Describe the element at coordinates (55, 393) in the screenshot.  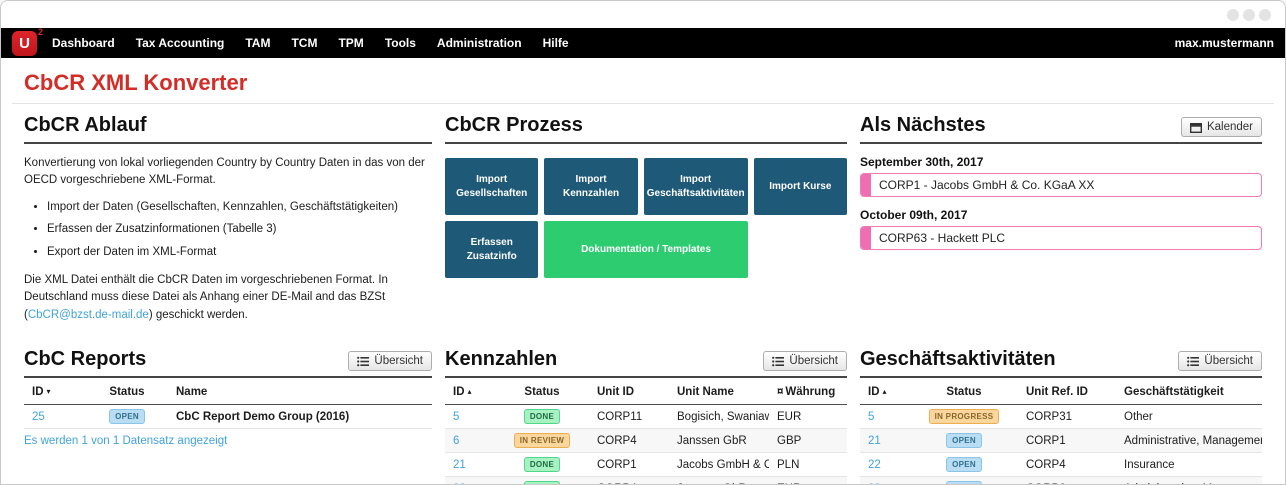
I see `column-header-id: ID ▾` at that location.